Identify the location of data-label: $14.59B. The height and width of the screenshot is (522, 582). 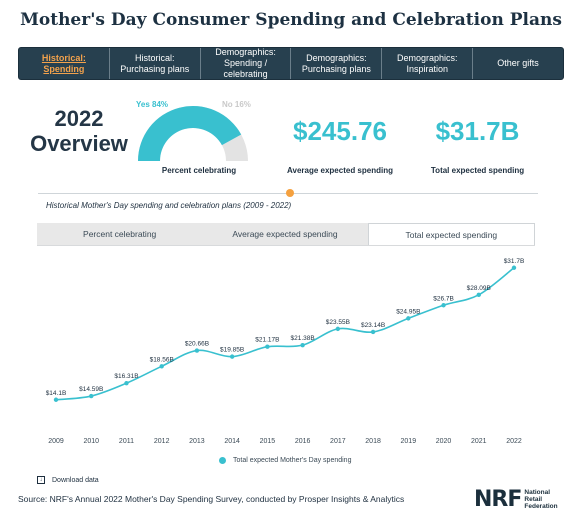
(91, 389).